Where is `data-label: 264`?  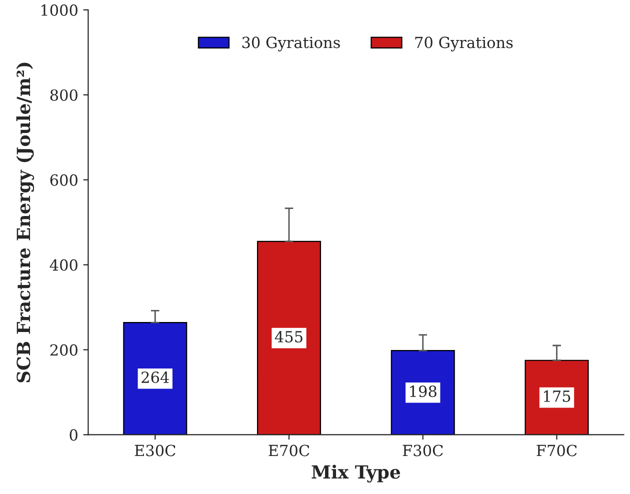
data-label: 264 is located at coordinates (155, 378).